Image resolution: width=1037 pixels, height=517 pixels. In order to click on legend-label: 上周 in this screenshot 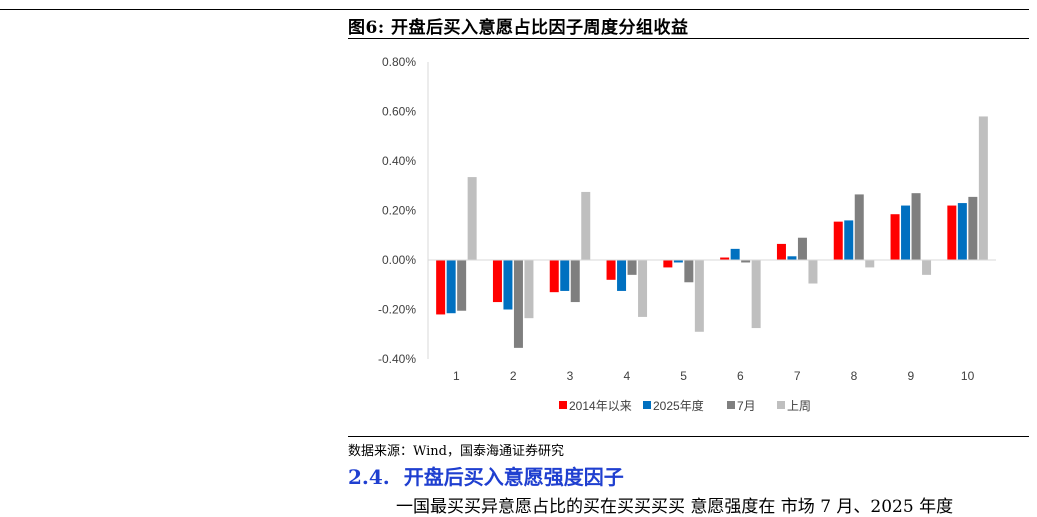, I will do `click(799, 406)`.